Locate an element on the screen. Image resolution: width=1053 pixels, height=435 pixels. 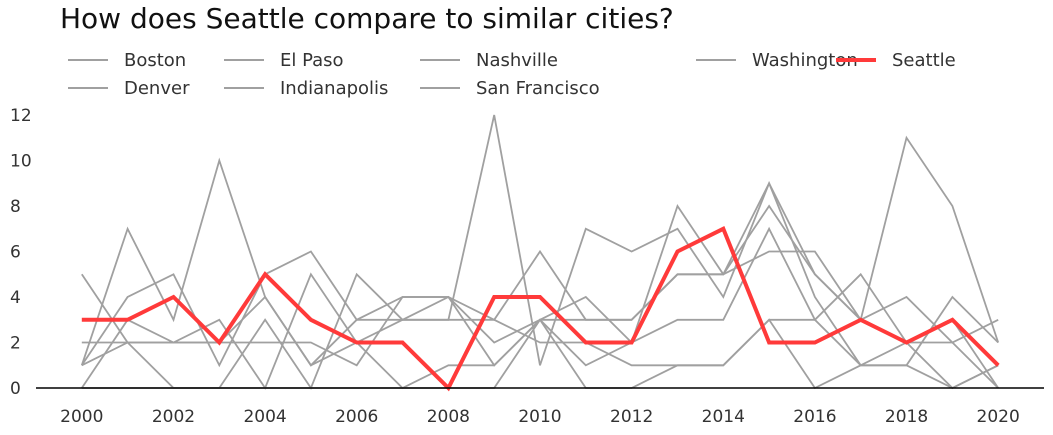
x-tick-label: 2006 is located at coordinates (356, 417).